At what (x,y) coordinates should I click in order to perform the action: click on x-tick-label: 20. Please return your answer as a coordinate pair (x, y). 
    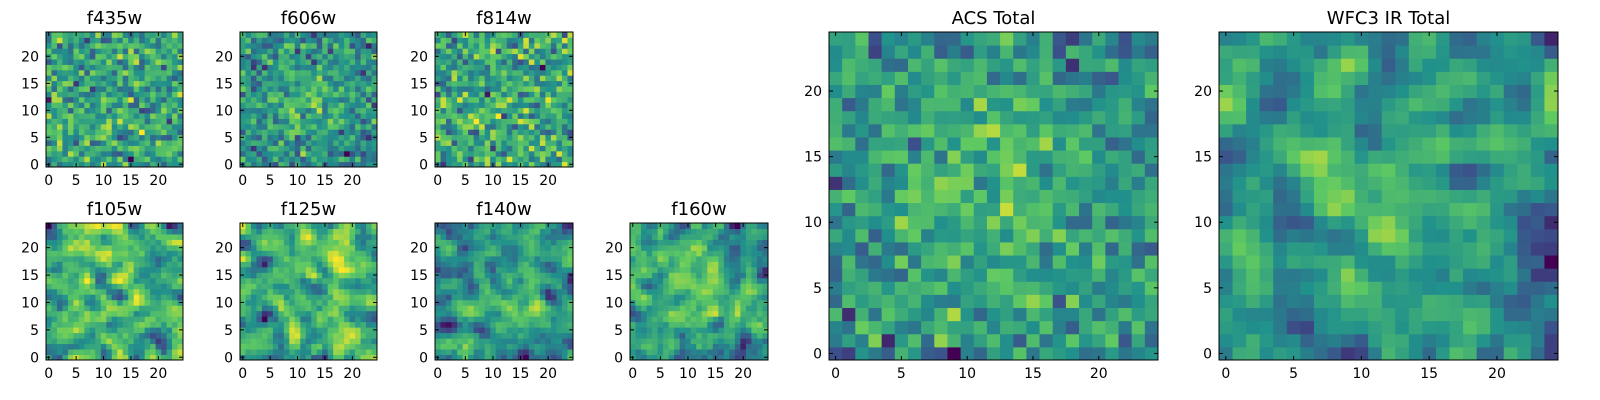
    Looking at the image, I should click on (548, 374).